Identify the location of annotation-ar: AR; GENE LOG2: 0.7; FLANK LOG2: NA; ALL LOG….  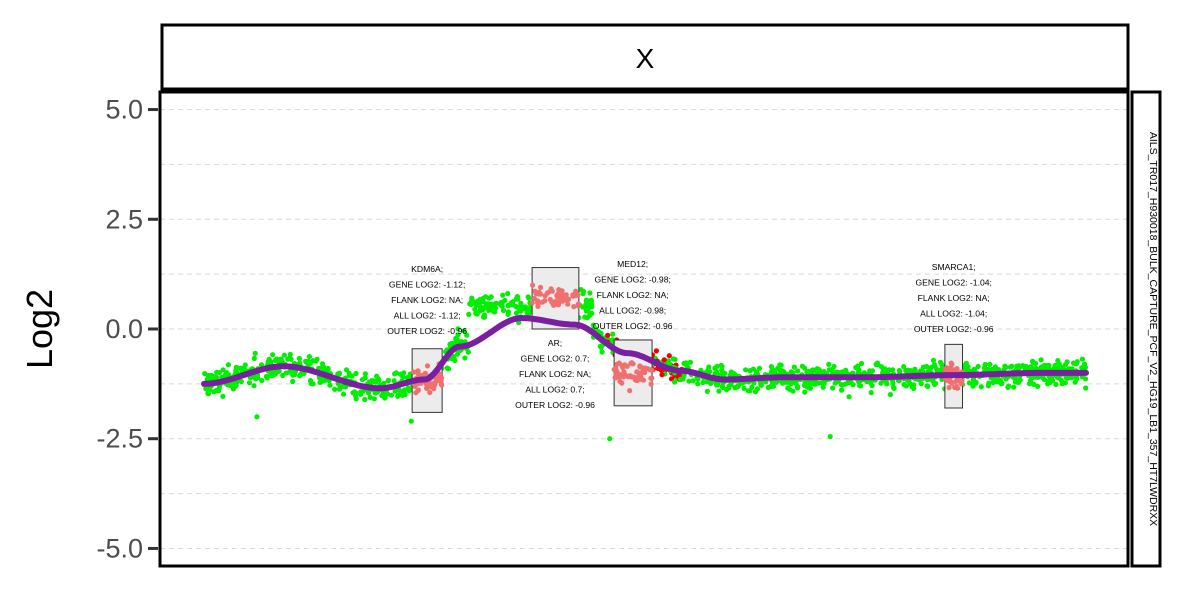
(555, 374).